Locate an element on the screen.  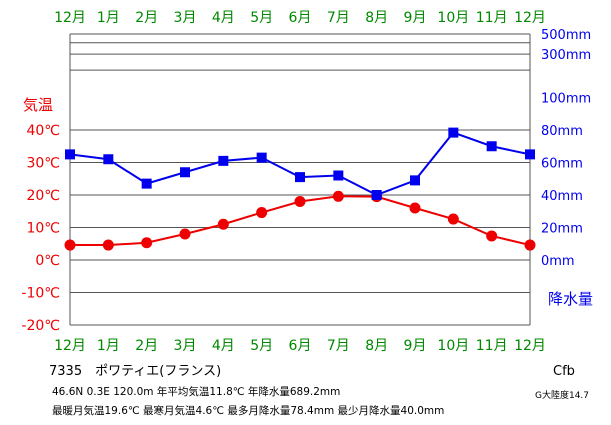
temperature-tick-label: -20℃ is located at coordinates (40, 326).